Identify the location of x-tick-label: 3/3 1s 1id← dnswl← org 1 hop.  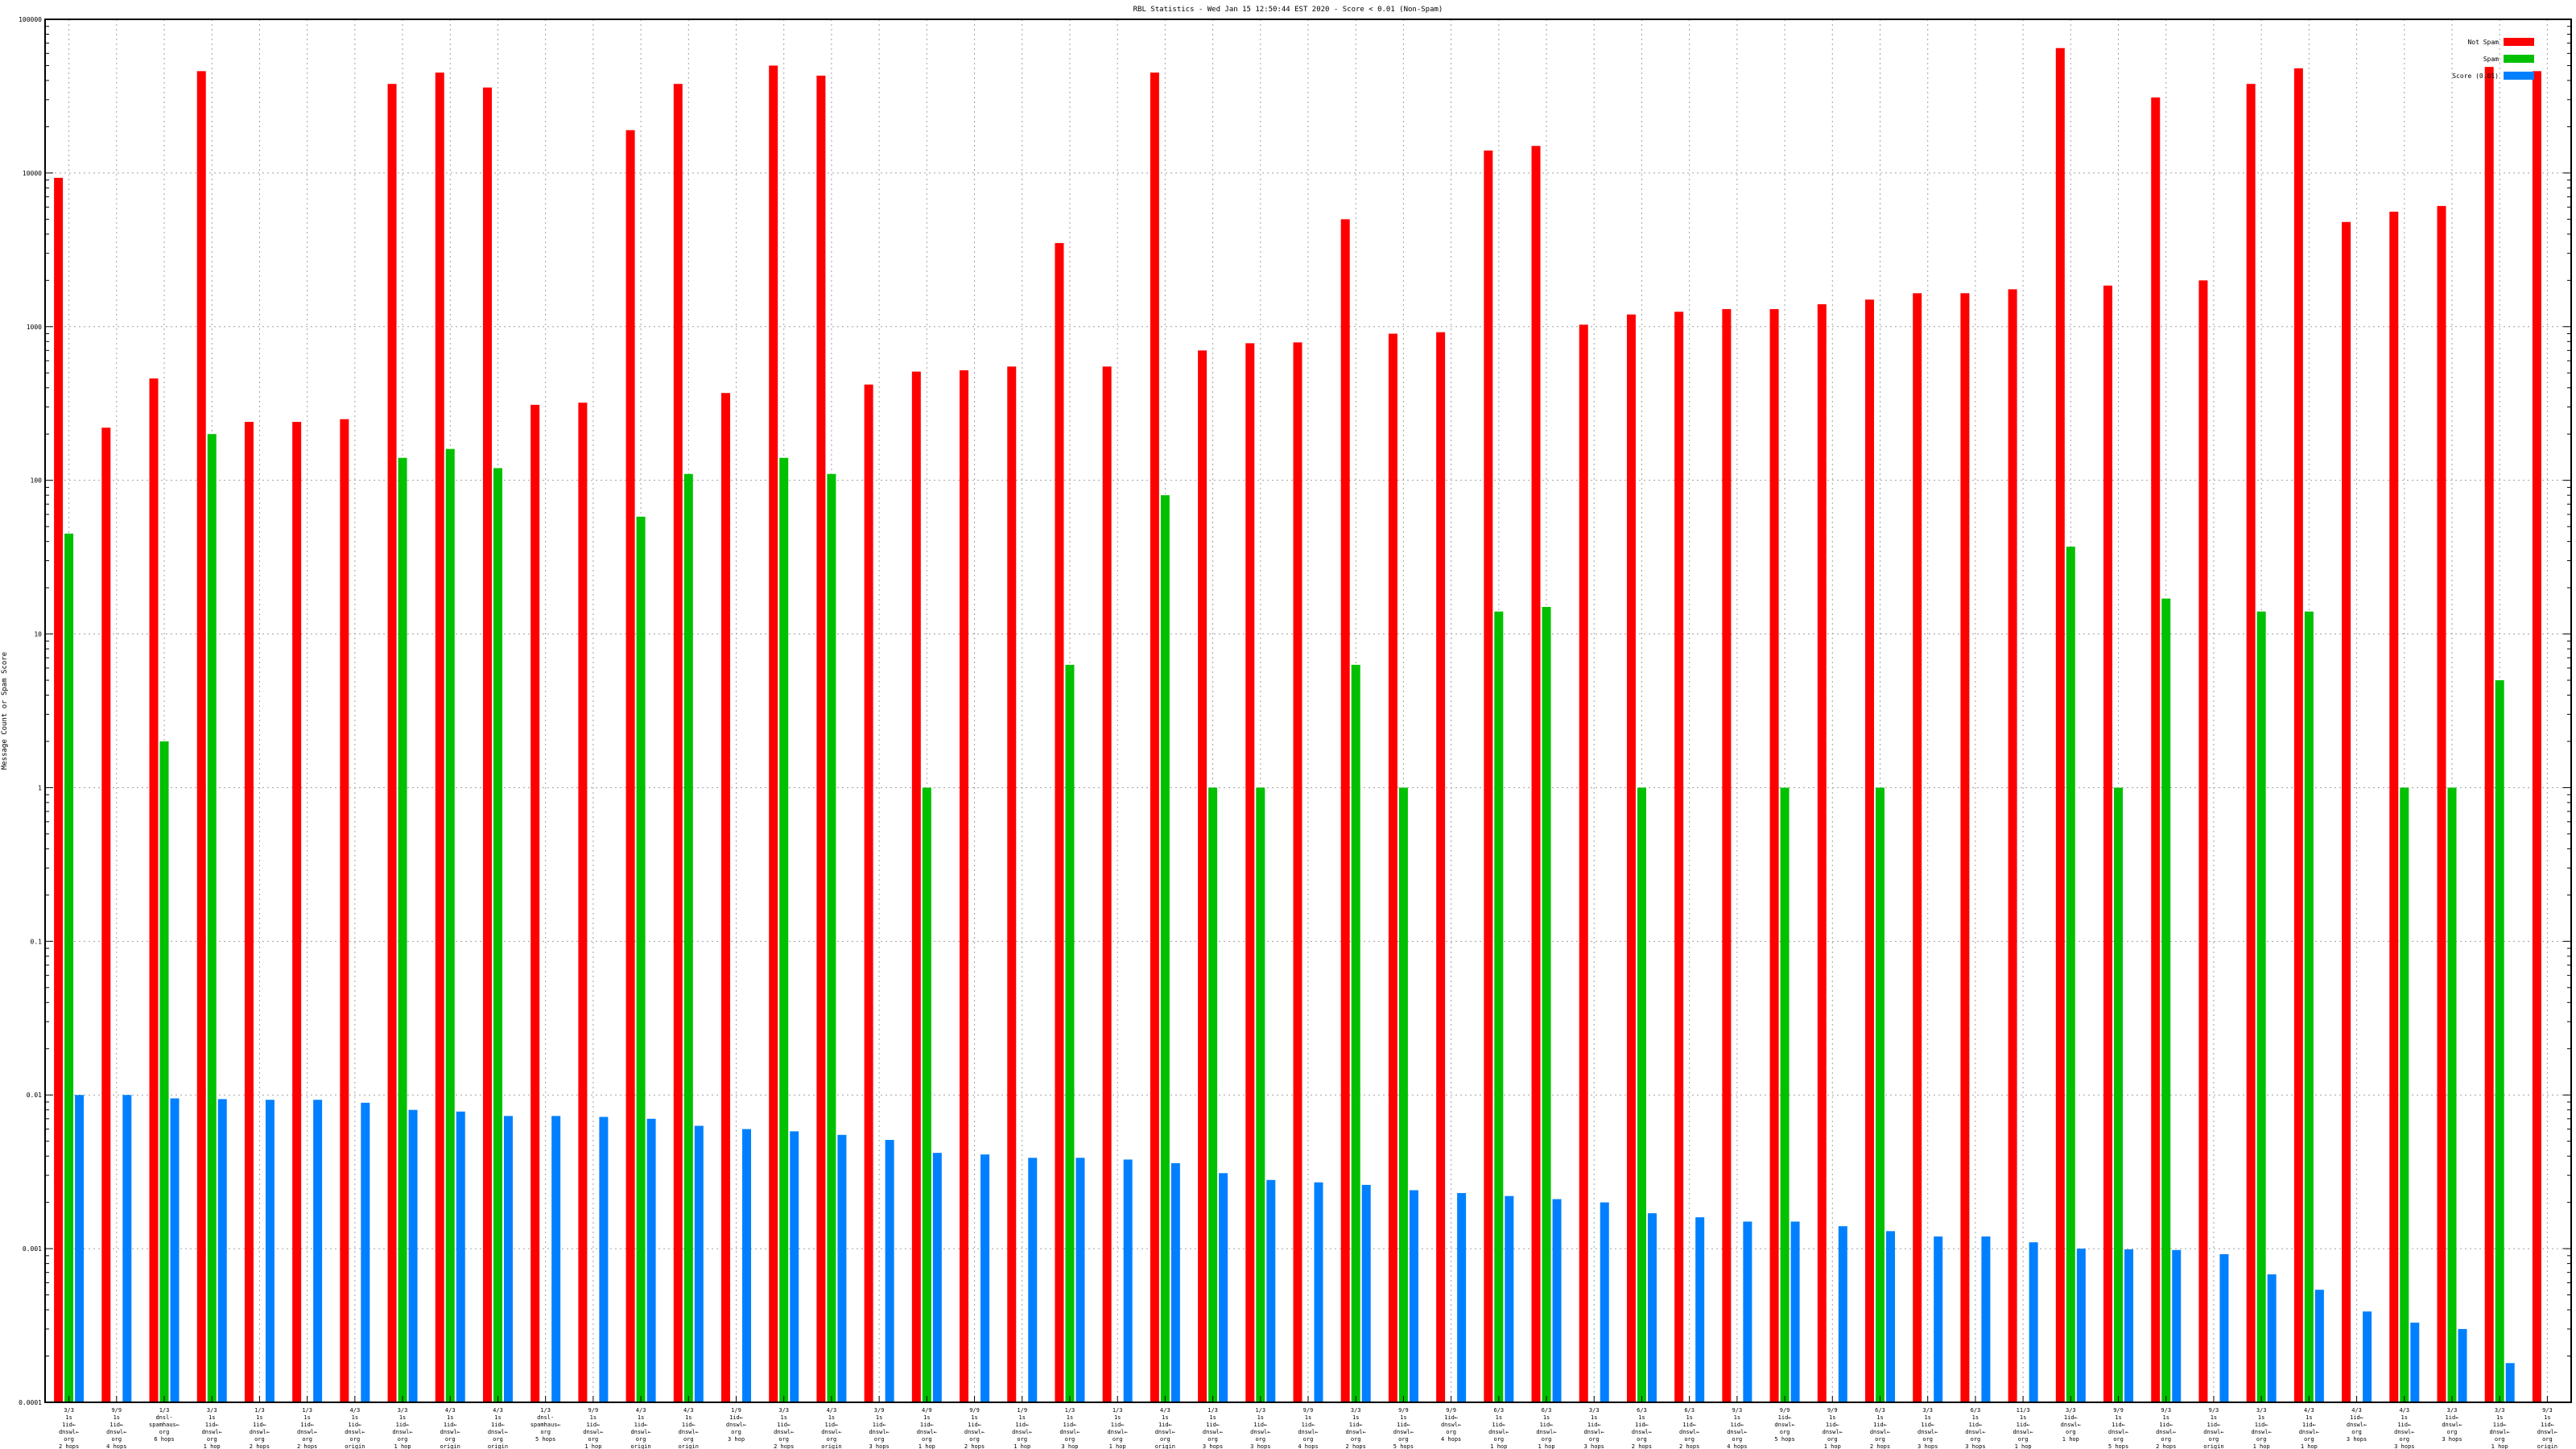
(212, 1428).